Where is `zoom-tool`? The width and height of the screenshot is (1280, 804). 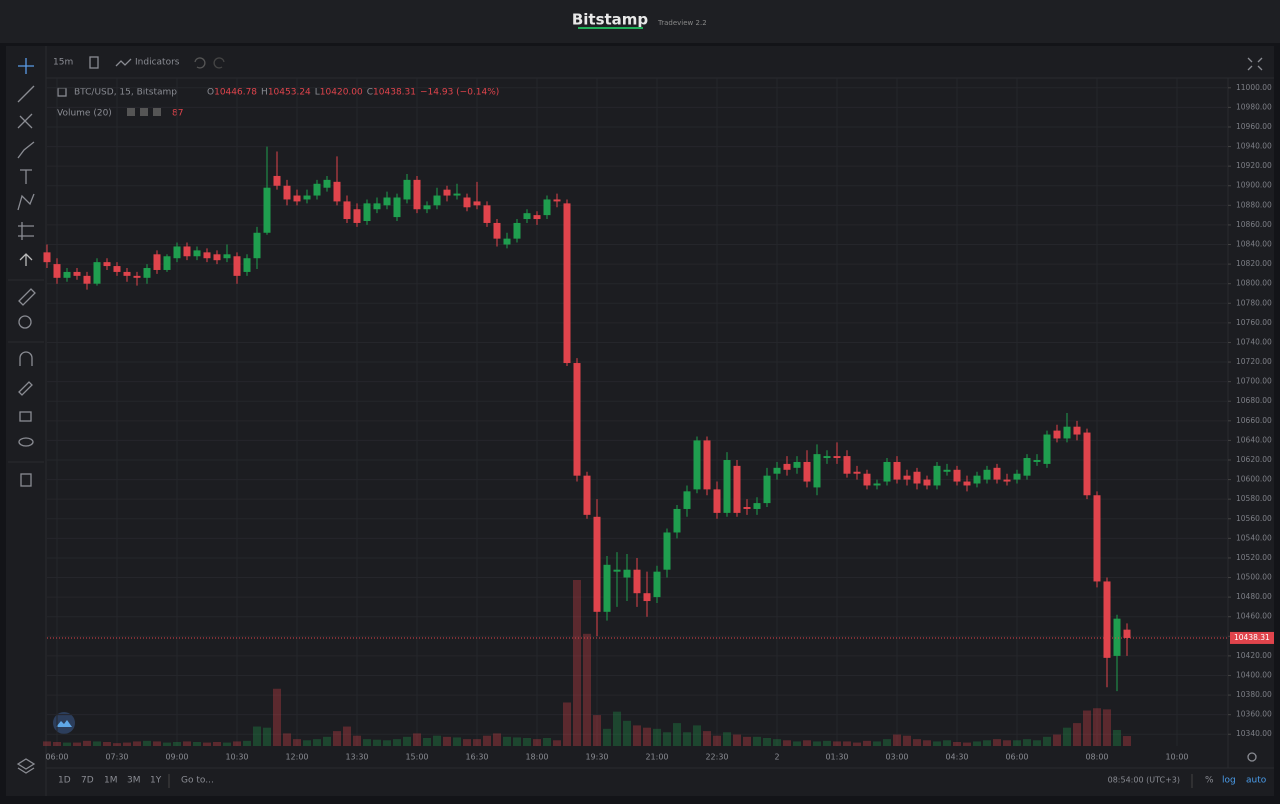
zoom-tool is located at coordinates (25, 322).